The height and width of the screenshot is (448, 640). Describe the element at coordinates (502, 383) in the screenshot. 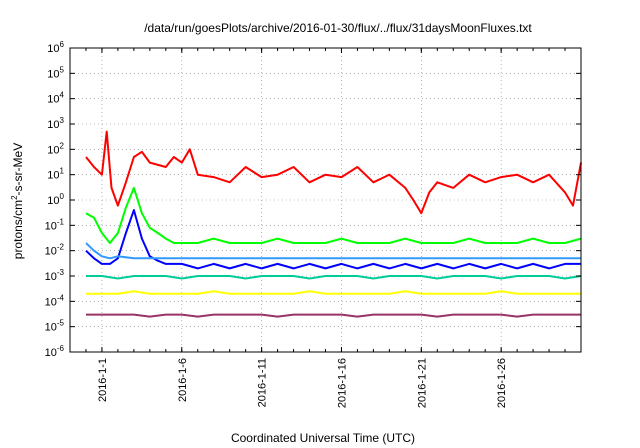

I see `x-tick-label: 2016-1-26` at that location.